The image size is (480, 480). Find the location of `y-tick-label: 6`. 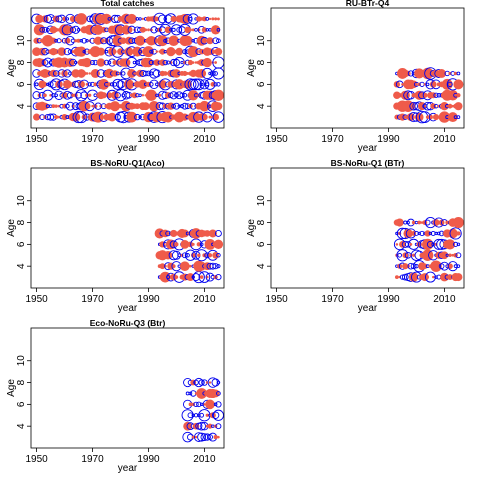

y-tick-label: 6 is located at coordinates (21, 84).